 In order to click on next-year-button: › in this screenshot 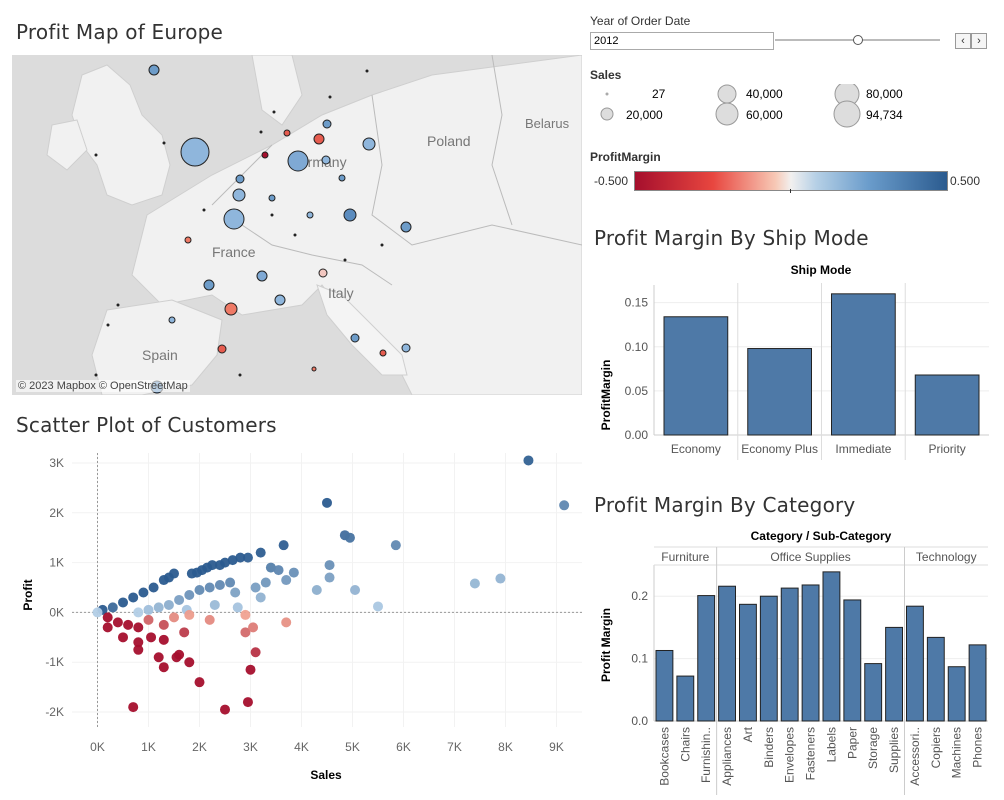, I will do `click(979, 41)`.